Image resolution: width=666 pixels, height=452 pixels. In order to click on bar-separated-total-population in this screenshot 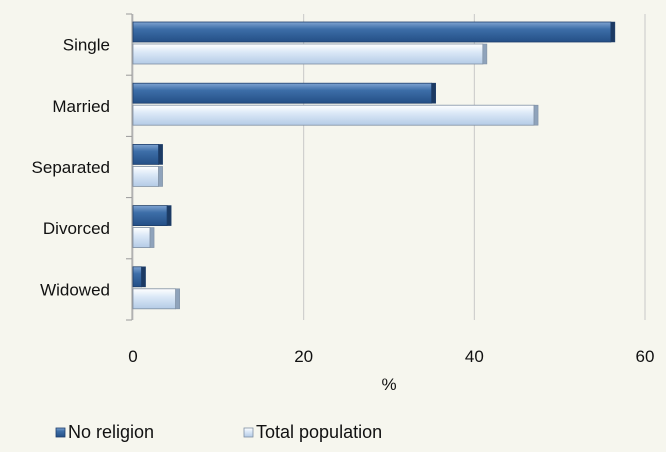, I will do `click(147, 176)`.